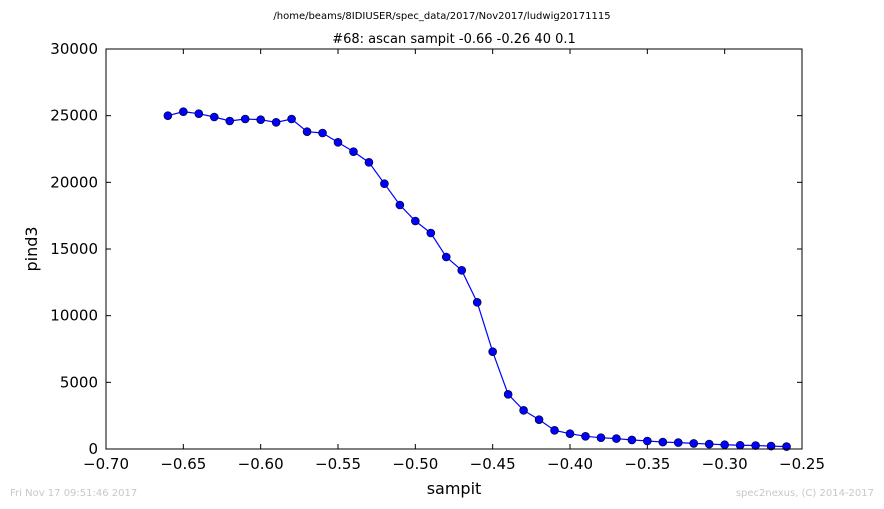 The width and height of the screenshot is (884, 509). What do you see at coordinates (338, 464) in the screenshot?
I see `x-tick-label: −0.55` at bounding box center [338, 464].